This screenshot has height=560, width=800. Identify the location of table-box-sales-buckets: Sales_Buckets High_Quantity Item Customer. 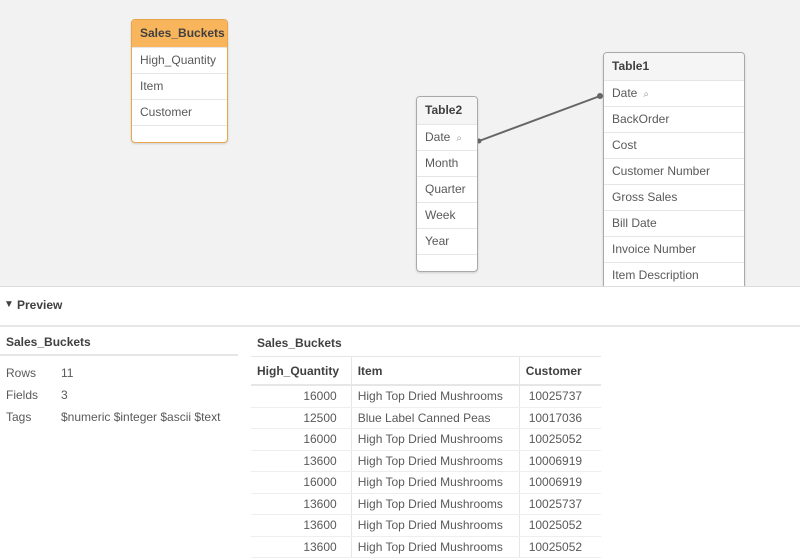
(179, 81).